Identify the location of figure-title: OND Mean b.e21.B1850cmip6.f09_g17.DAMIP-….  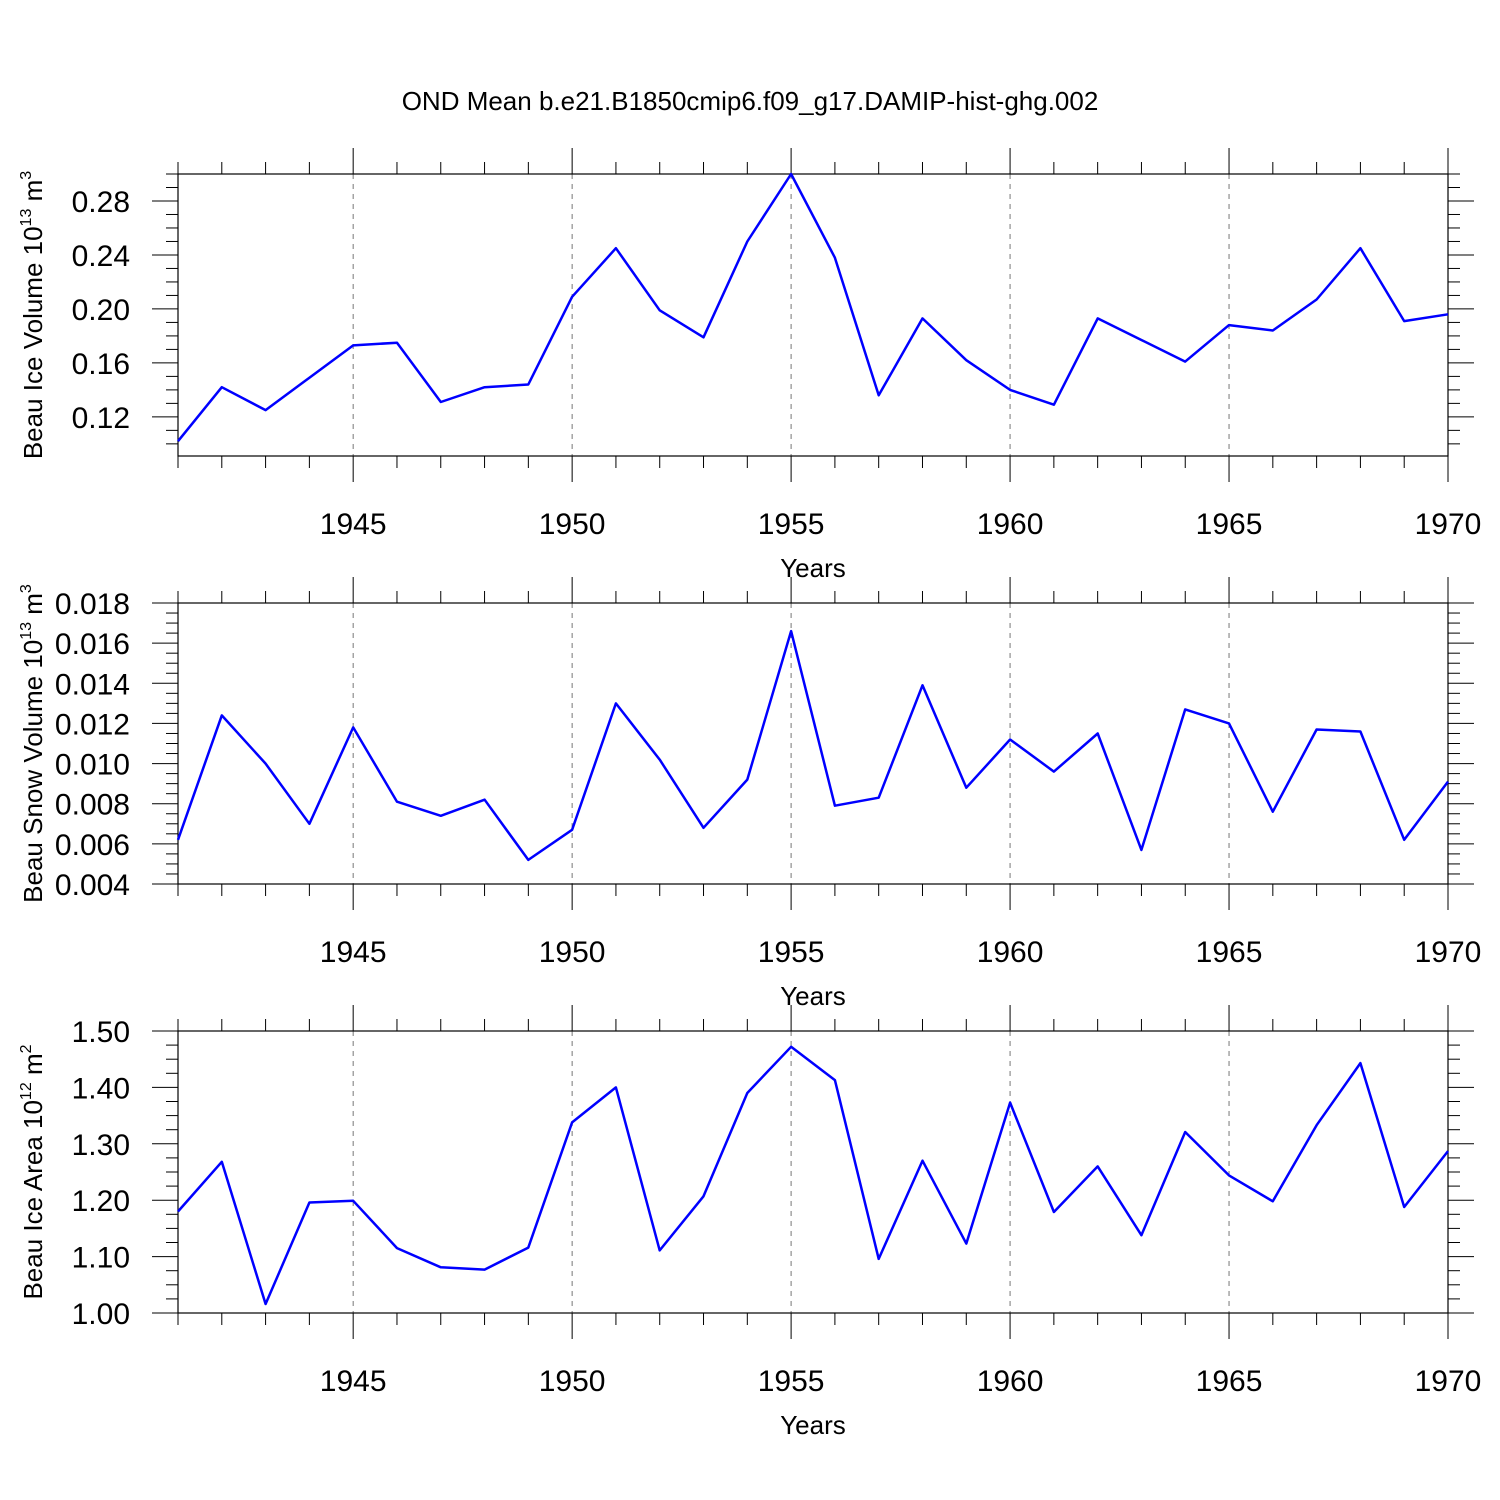
(750, 101).